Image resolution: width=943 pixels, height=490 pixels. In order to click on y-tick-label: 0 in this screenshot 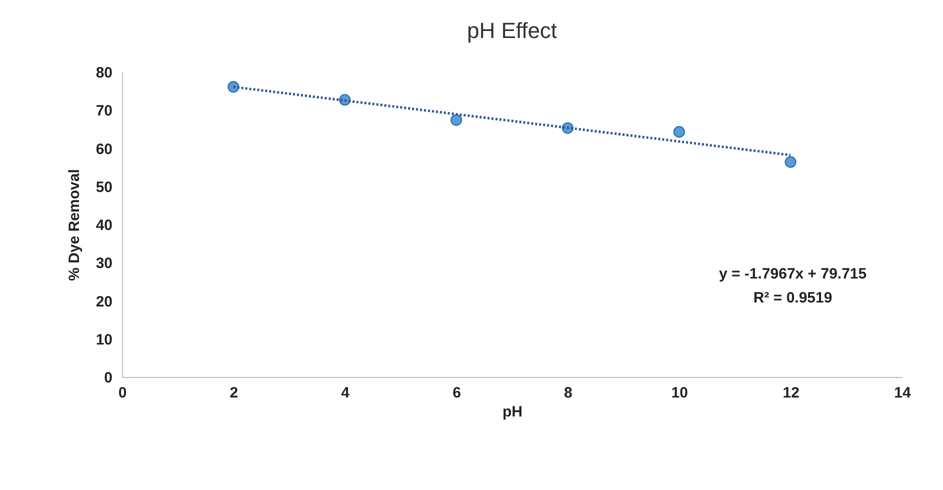, I will do `click(108, 378)`.